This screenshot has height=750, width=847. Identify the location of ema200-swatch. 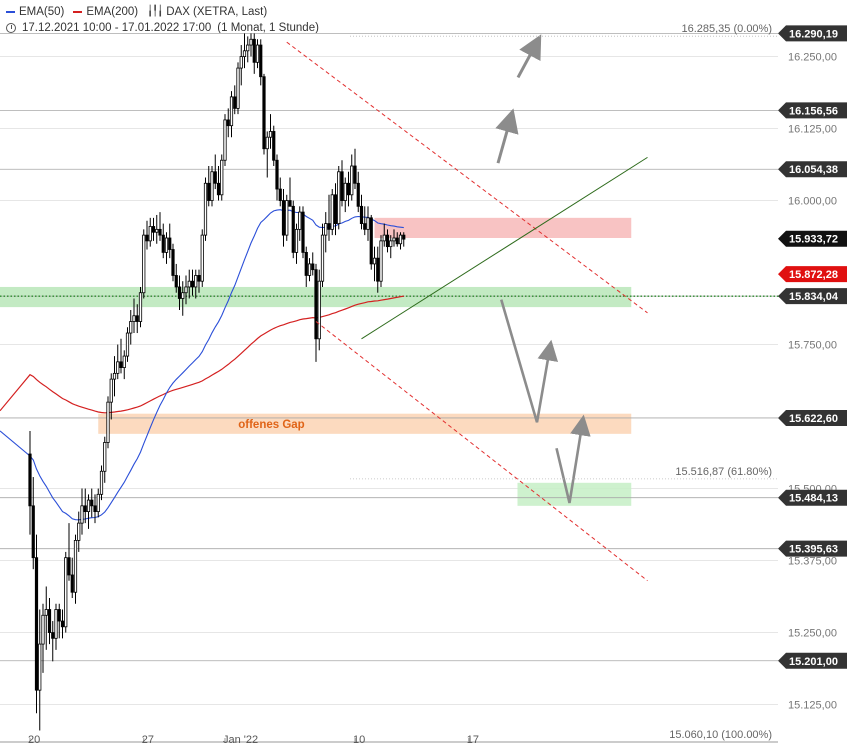
(78, 12).